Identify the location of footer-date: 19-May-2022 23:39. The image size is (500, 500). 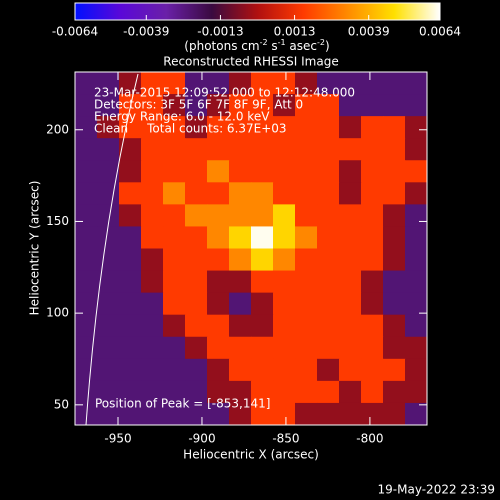
(436, 490).